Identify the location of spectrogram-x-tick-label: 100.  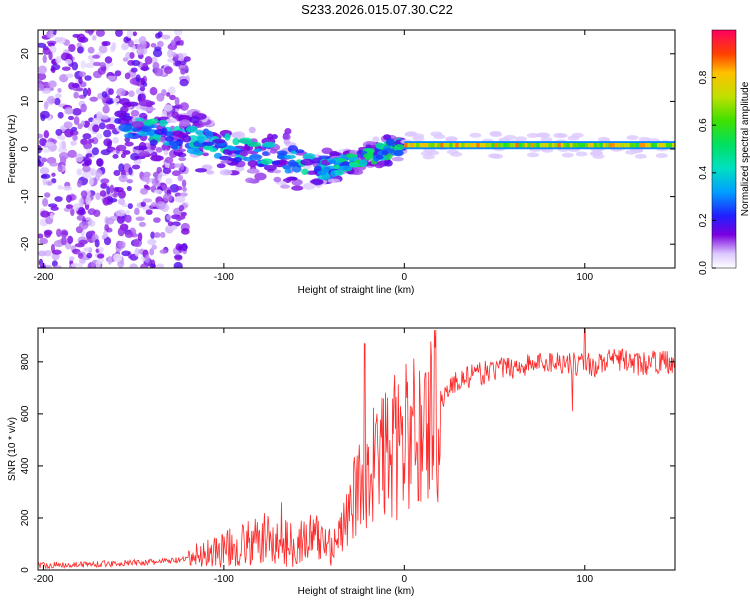
(584, 277).